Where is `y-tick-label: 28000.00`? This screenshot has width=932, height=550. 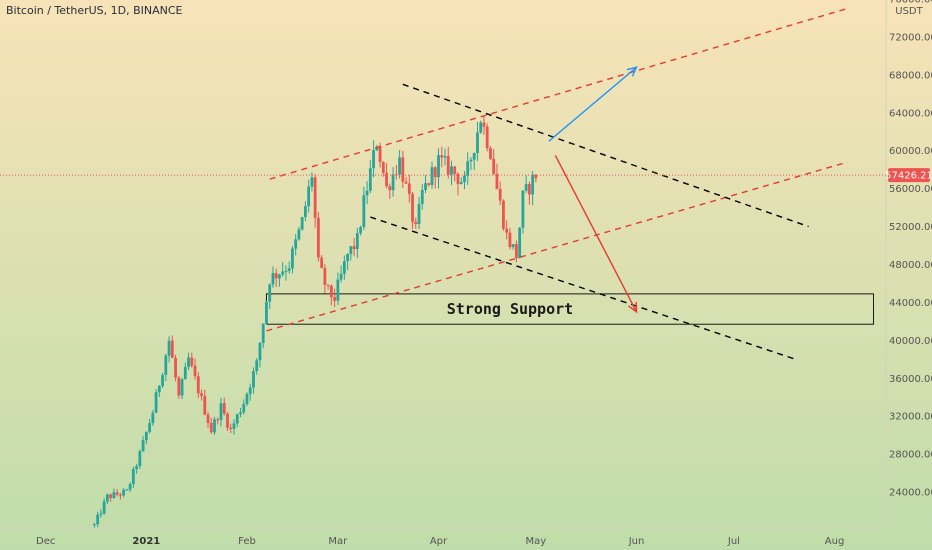
y-tick-label: 28000.00 is located at coordinates (910, 455).